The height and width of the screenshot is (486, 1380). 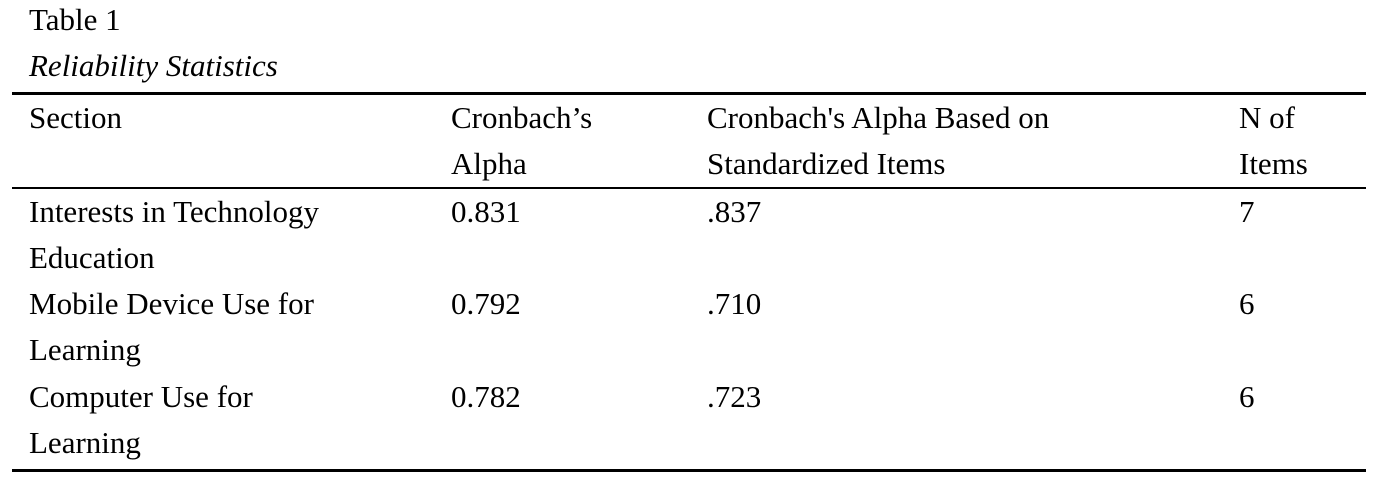 What do you see at coordinates (75, 117) in the screenshot?
I see `header-line: Section` at bounding box center [75, 117].